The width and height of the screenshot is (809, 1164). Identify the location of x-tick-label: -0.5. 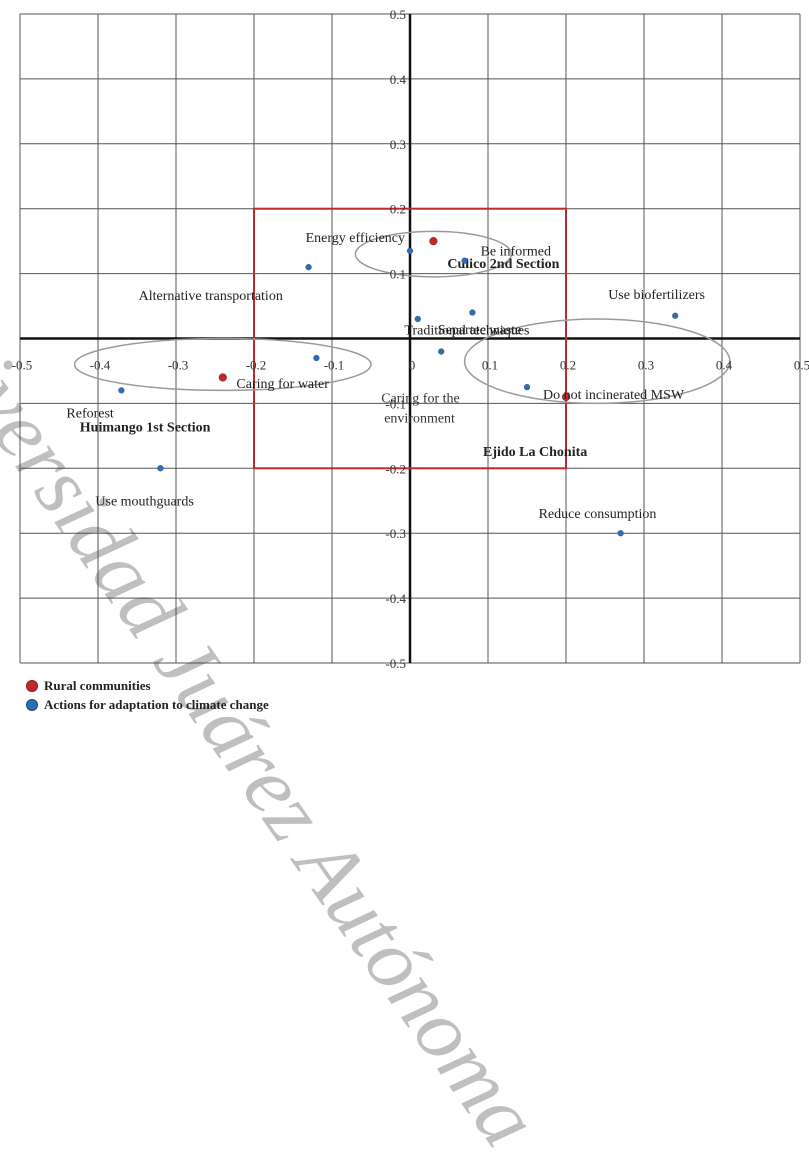
(22, 365).